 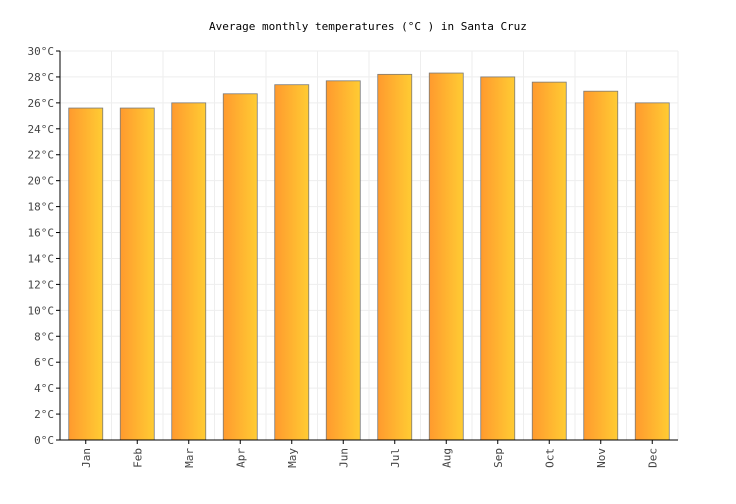 What do you see at coordinates (343, 458) in the screenshot?
I see `x-tick-label: Jun` at bounding box center [343, 458].